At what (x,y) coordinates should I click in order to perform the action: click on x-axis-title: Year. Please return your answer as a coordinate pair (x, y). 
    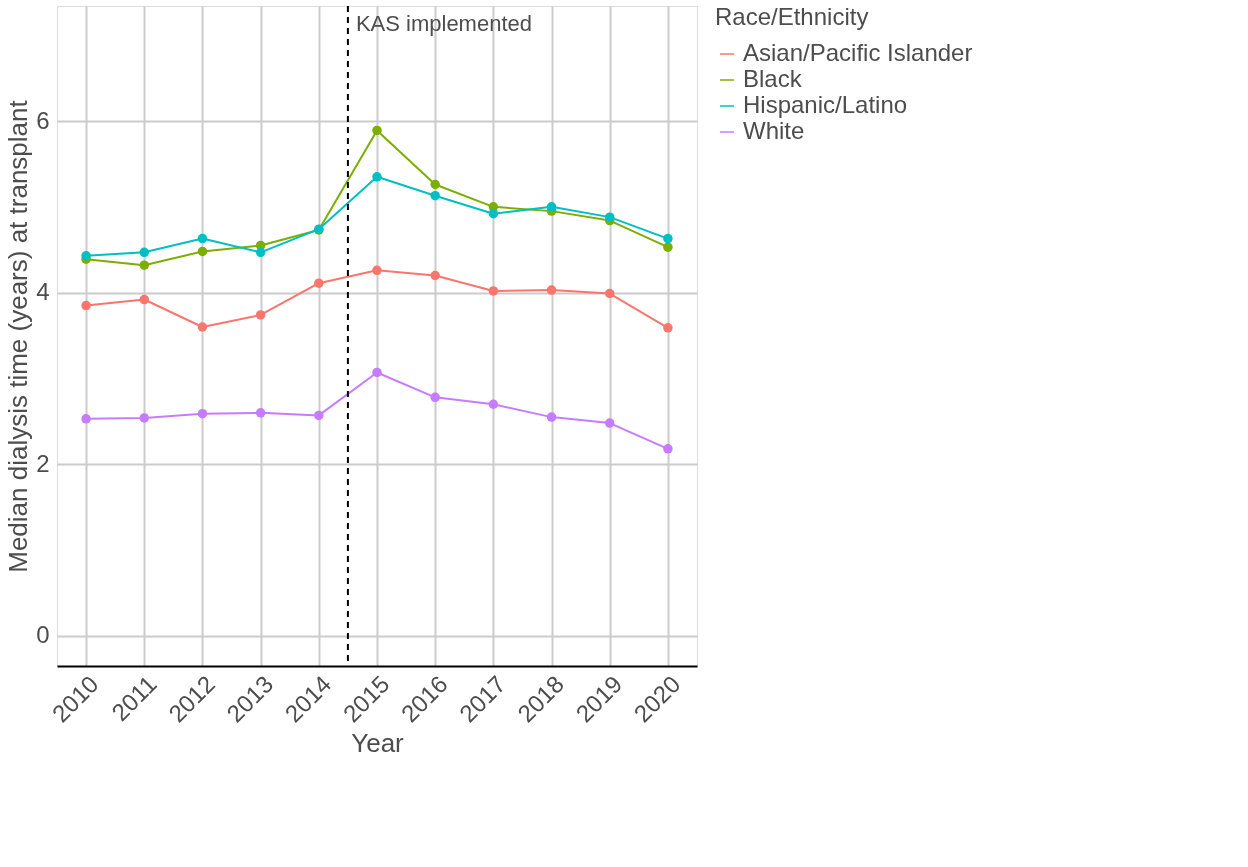
    Looking at the image, I should click on (378, 743).